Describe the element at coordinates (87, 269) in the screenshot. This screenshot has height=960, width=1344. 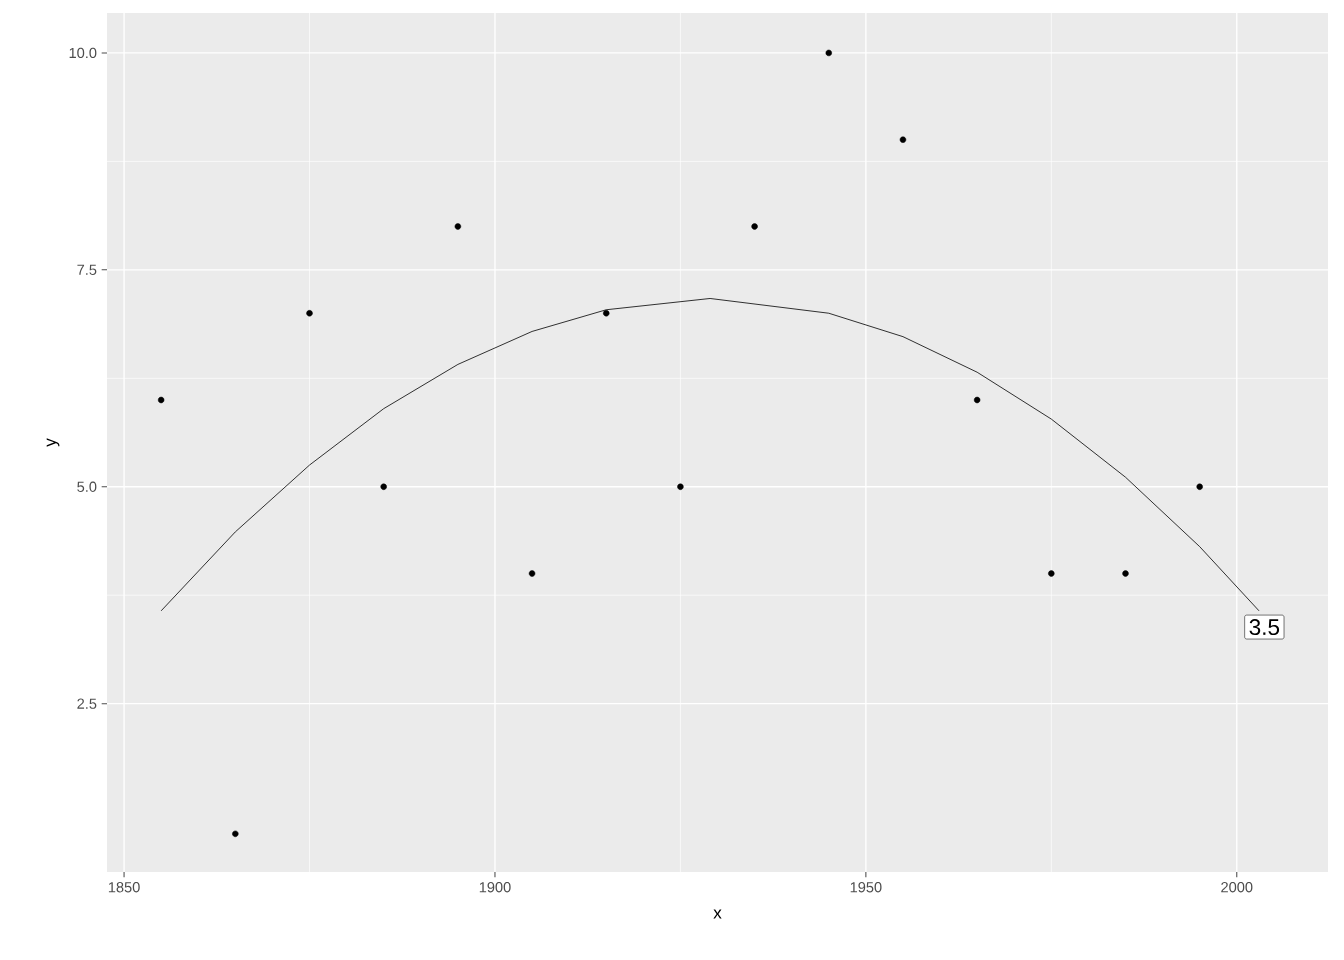
I see `y-tick-label: 7.5` at that location.